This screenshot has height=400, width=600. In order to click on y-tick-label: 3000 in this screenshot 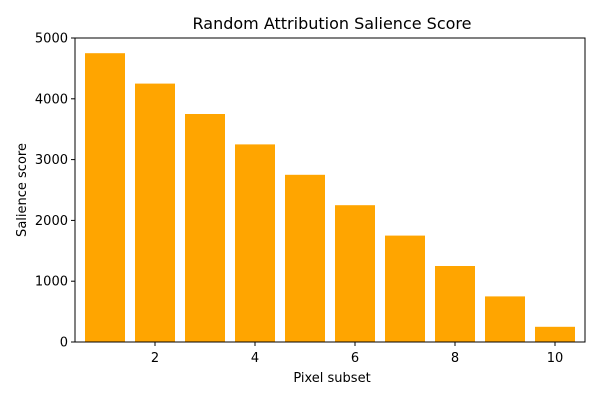, I will do `click(51, 160)`.